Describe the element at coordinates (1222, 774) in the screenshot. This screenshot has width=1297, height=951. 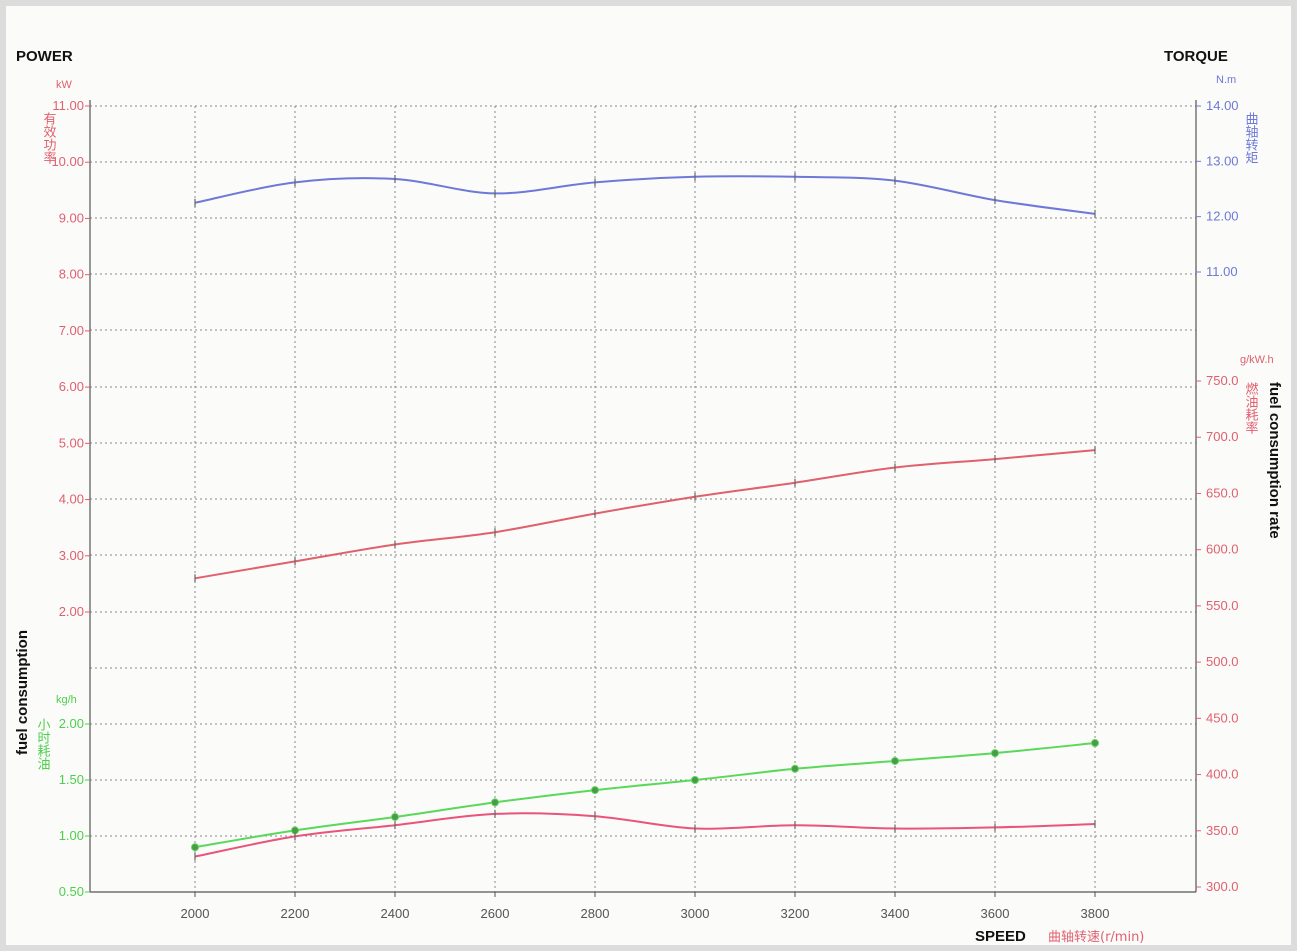
I see `fuel-rate-tick-label: 400.0` at that location.